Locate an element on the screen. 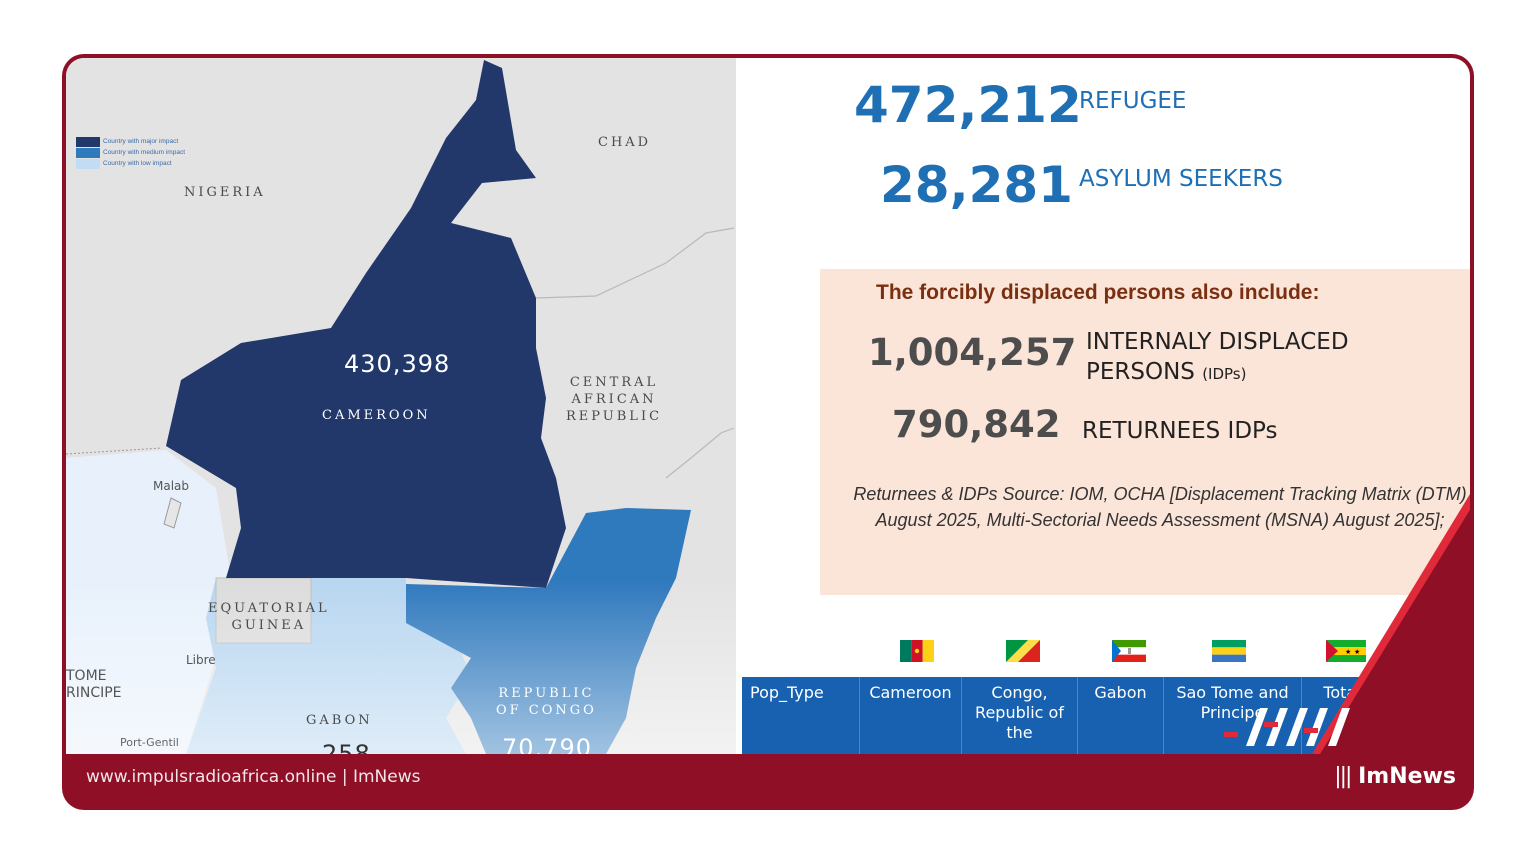  legend-label: Country with major impact is located at coordinates (141, 141).